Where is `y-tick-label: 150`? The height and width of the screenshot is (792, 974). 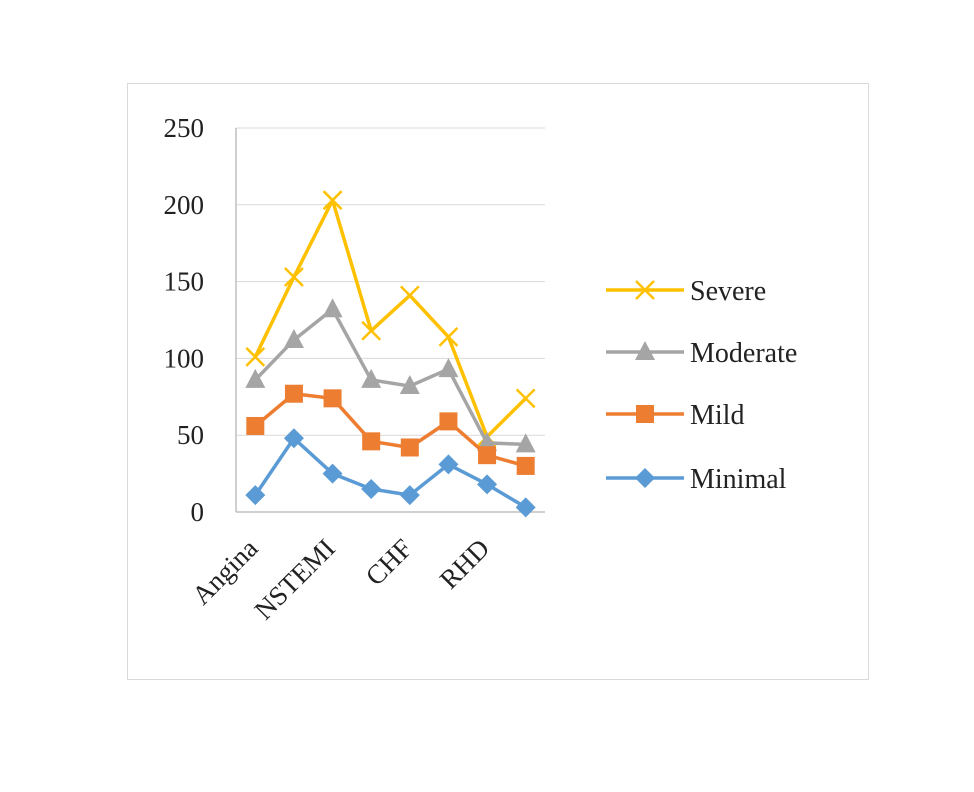 y-tick-label: 150 is located at coordinates (184, 282).